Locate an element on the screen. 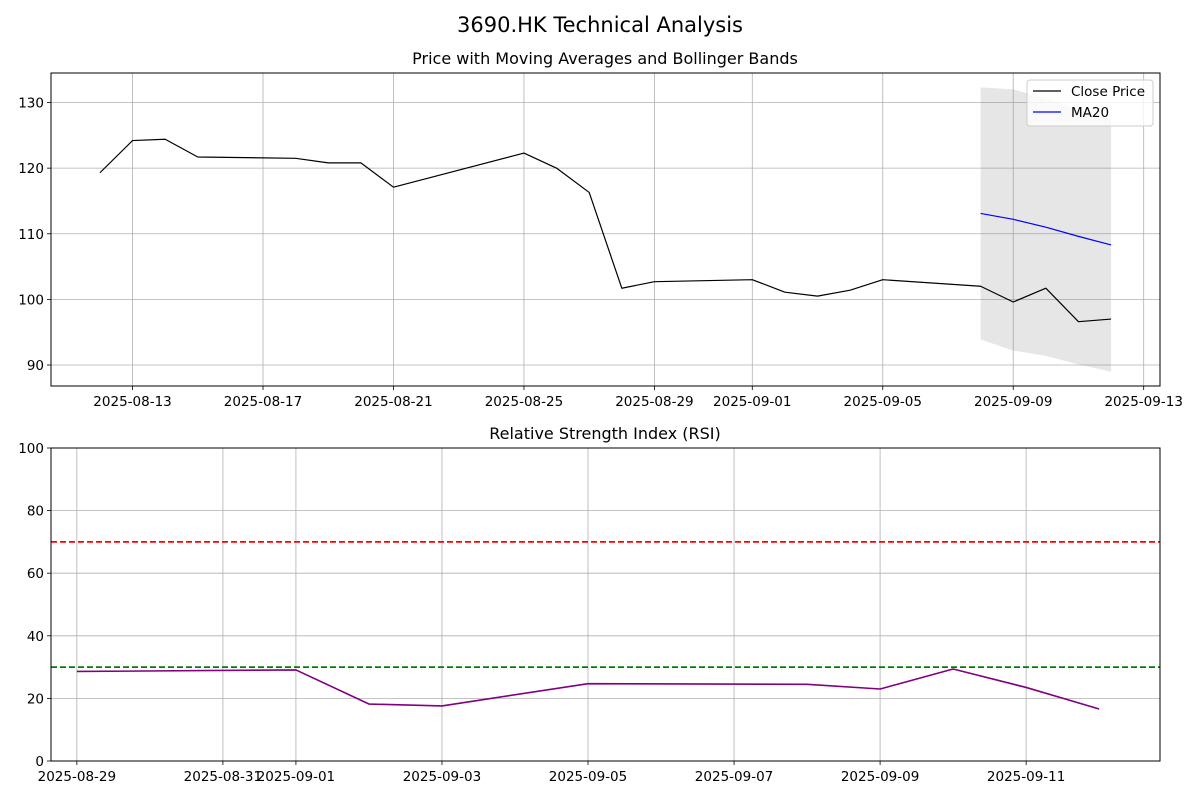  rsi-series-lines is located at coordinates (588, 689).